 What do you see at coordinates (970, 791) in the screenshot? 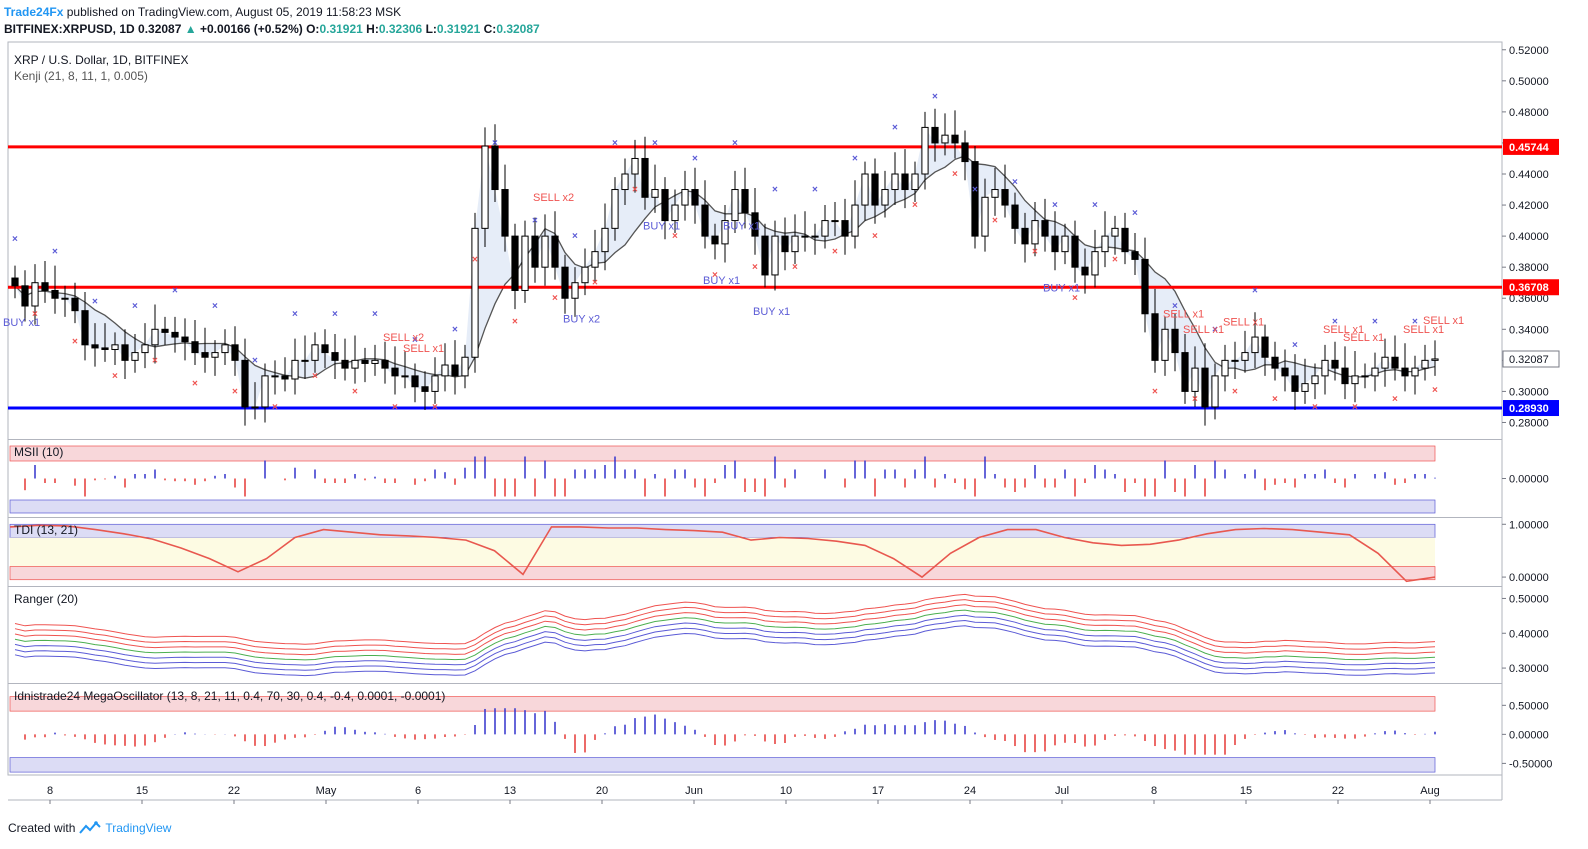
I see `time-tick-label: 24` at bounding box center [970, 791].